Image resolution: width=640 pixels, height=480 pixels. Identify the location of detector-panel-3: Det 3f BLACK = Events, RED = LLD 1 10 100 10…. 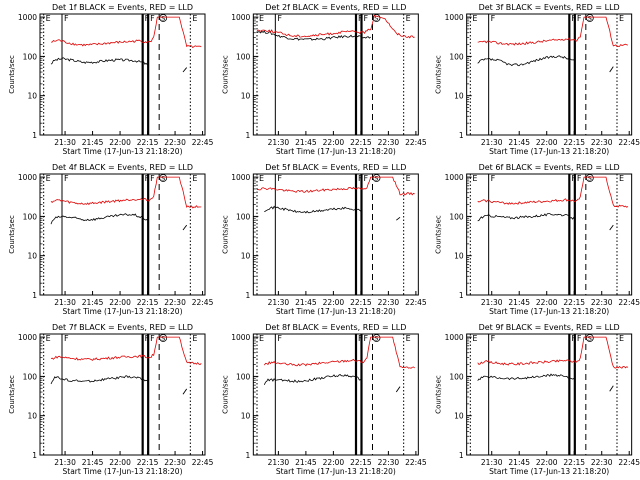
(537, 79).